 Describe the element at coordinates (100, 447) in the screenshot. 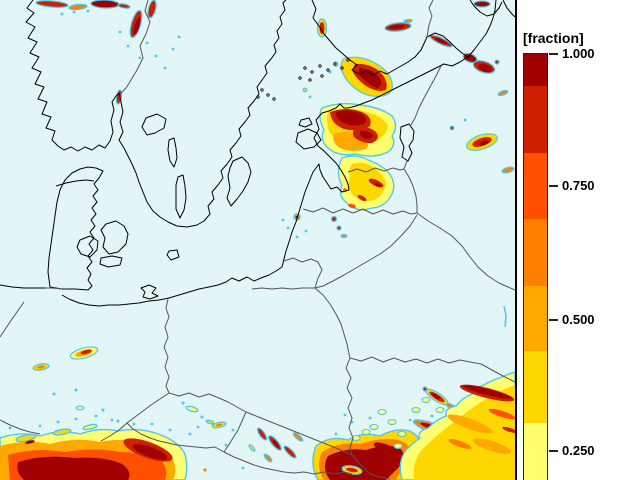

I see `hotspot-alps` at that location.